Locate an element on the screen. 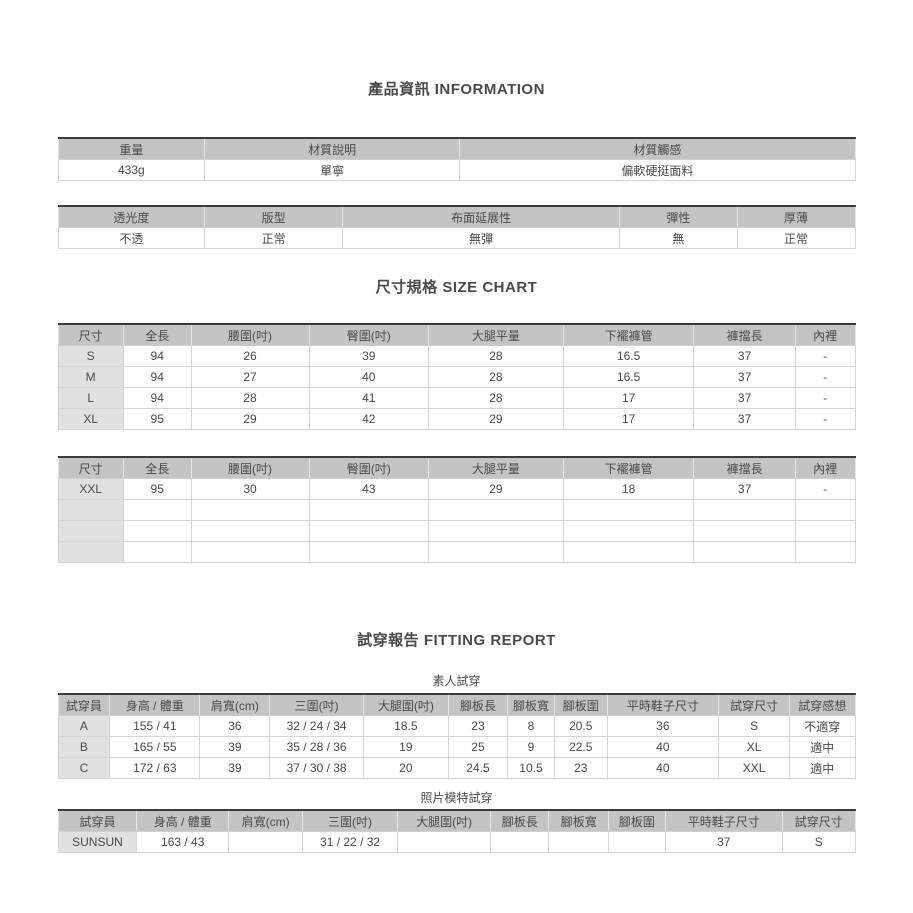 This screenshot has width=913, height=913. row-label-cell: M is located at coordinates (90, 377).